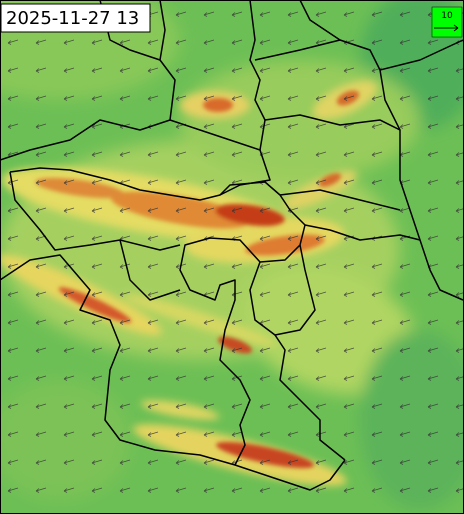 The height and width of the screenshot is (514, 464). Describe the element at coordinates (447, 16) in the screenshot. I see `legend-label: 10` at that location.